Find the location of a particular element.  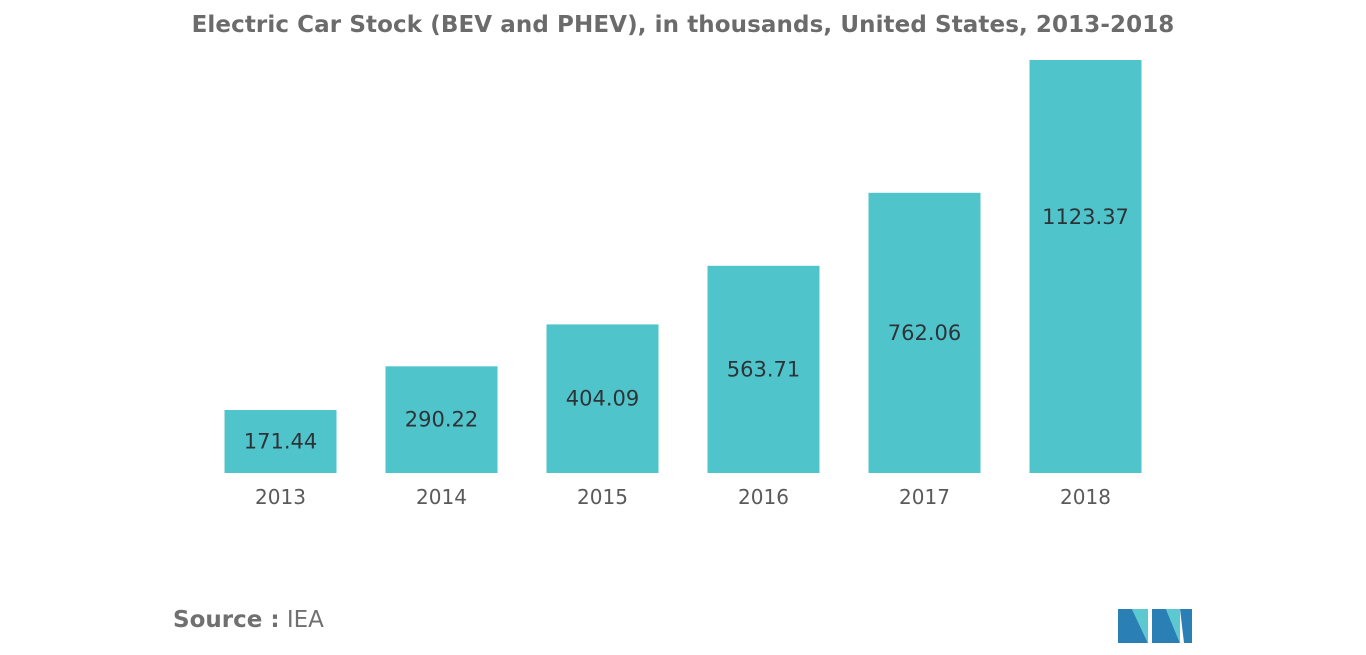

bar-value-label: 762.06 is located at coordinates (924, 333).